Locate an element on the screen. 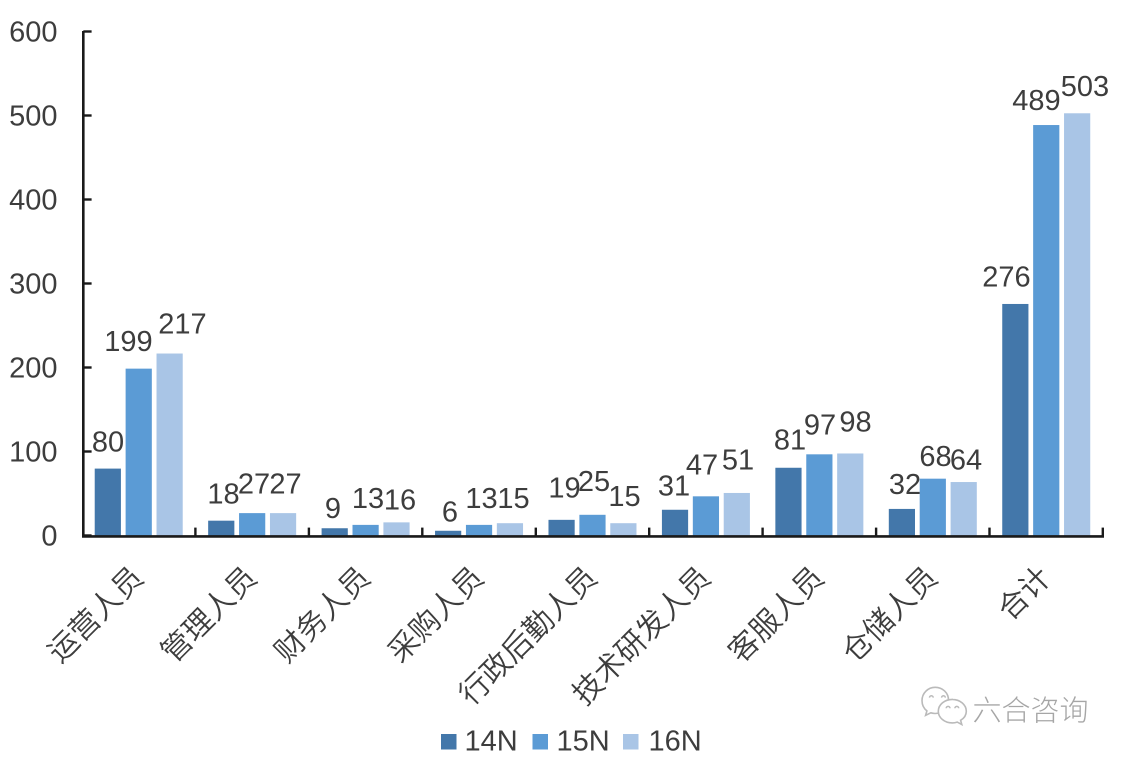  svg-text: 68 is located at coordinates (935, 457).